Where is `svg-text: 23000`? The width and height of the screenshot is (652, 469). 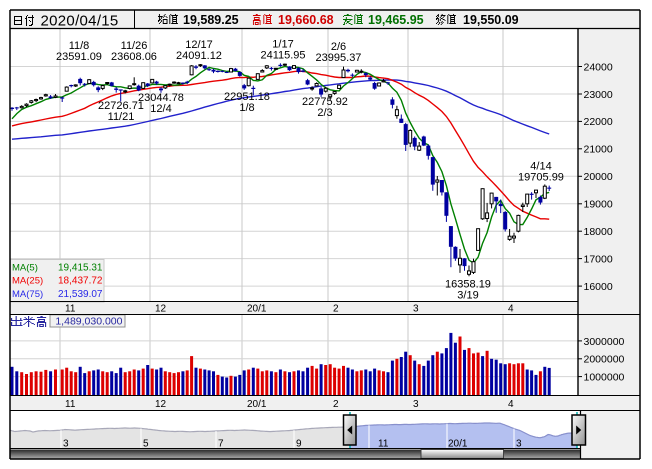
svg-text: 23000 is located at coordinates (598, 95).